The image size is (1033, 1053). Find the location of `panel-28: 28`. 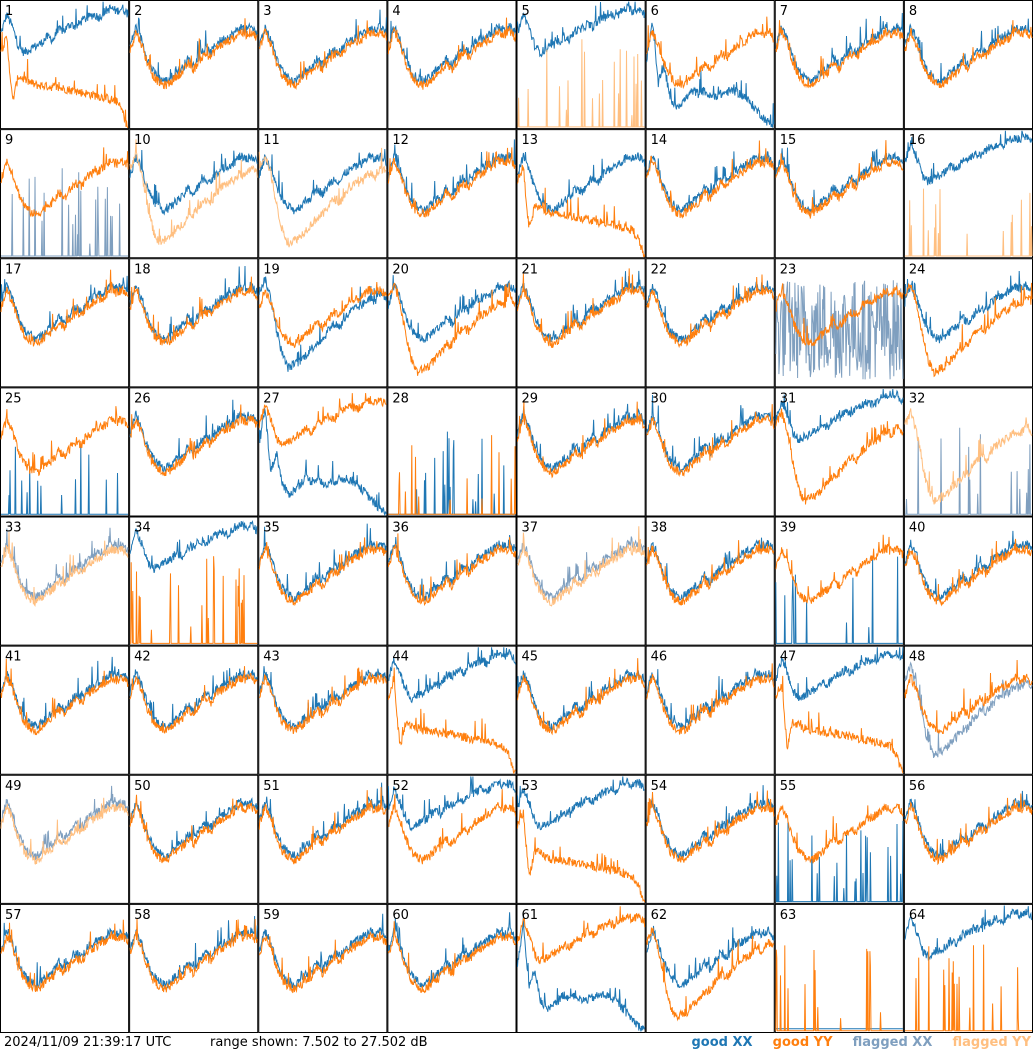

panel-28: 28 is located at coordinates (452, 452).